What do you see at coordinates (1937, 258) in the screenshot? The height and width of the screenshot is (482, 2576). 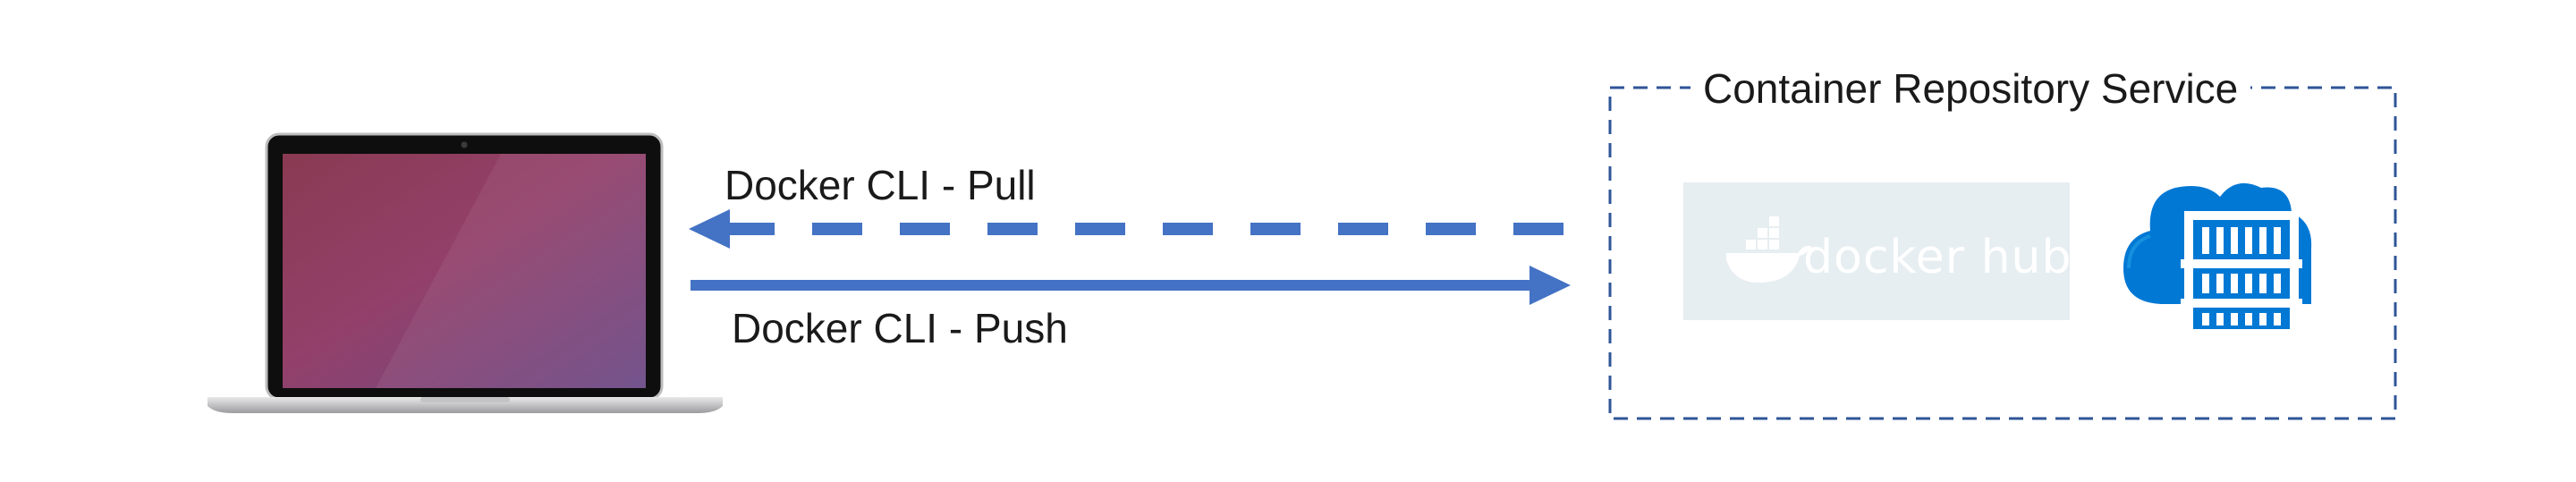 I see `docker-hub-logo-text: docker hub` at bounding box center [1937, 258].